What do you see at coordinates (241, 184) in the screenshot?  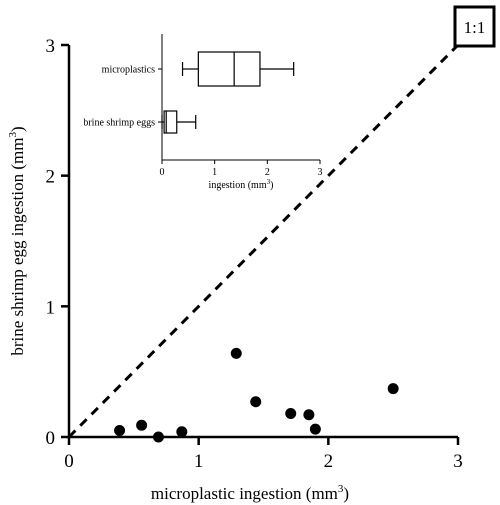 I see `inset-x-axis-title: ingestion (mm3)` at bounding box center [241, 184].